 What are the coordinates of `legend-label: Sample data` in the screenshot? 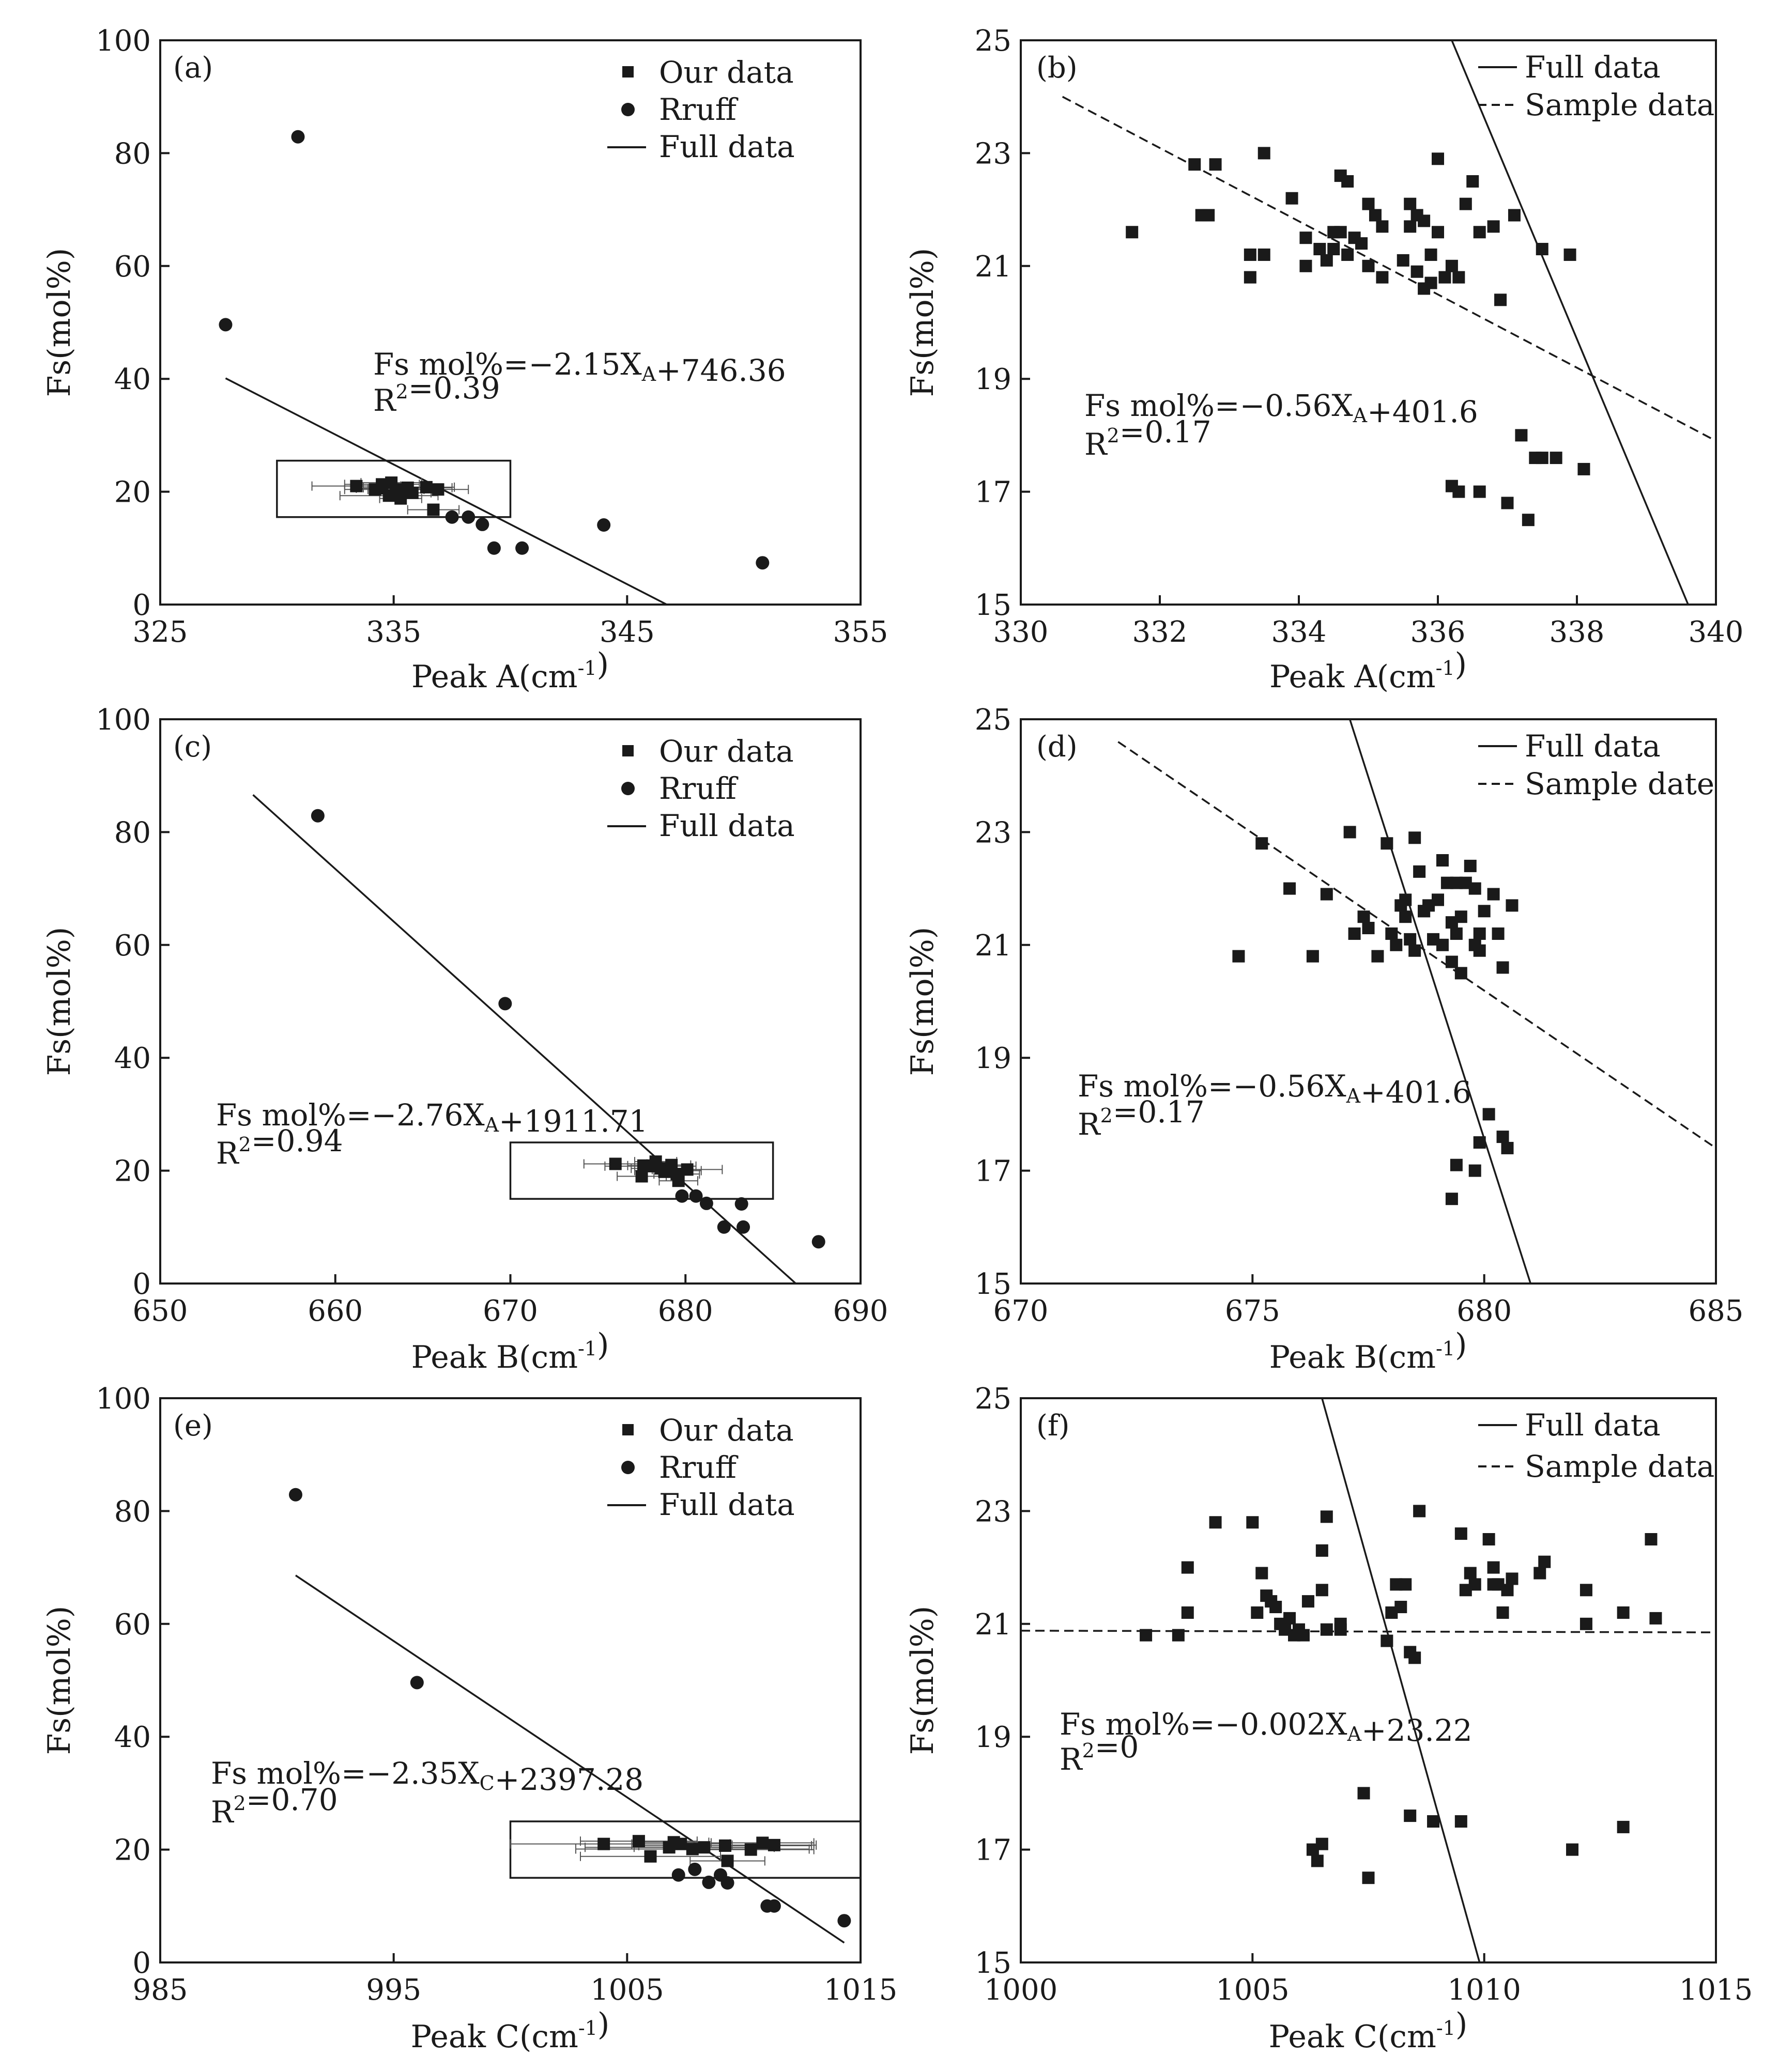 It's located at (1620, 104).